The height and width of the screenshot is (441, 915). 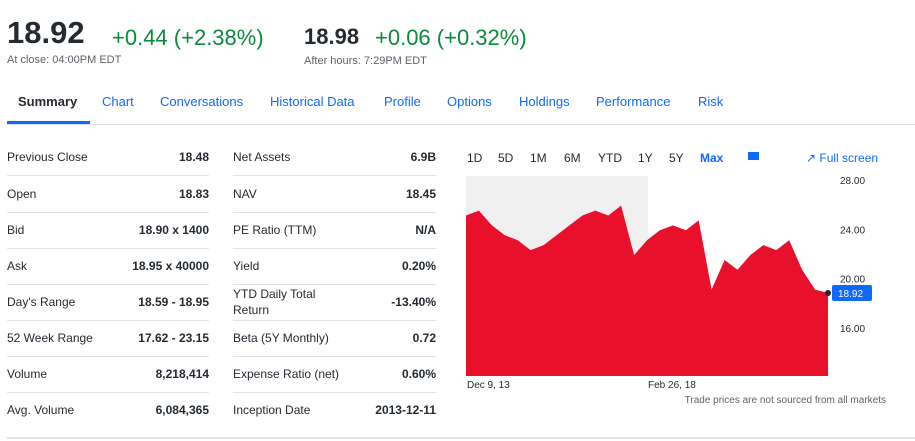 What do you see at coordinates (610, 158) in the screenshot?
I see `range-button: YTD` at bounding box center [610, 158].